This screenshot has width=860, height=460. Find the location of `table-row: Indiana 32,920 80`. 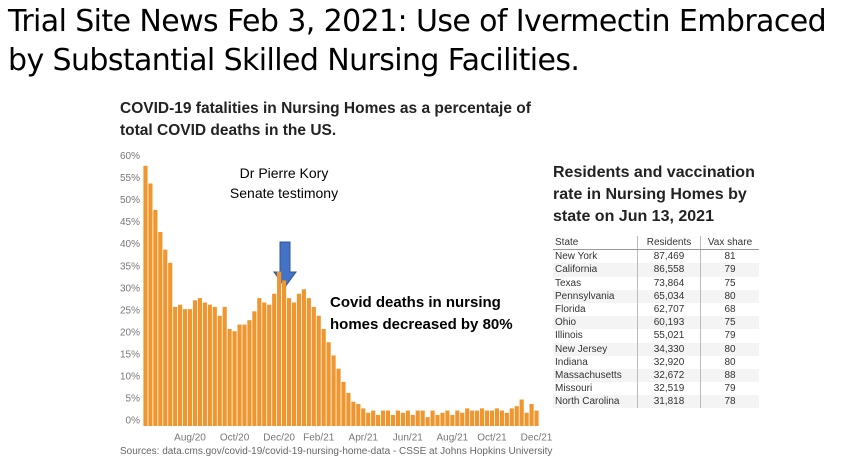

table-row: Indiana 32,920 80 is located at coordinates (656, 362).